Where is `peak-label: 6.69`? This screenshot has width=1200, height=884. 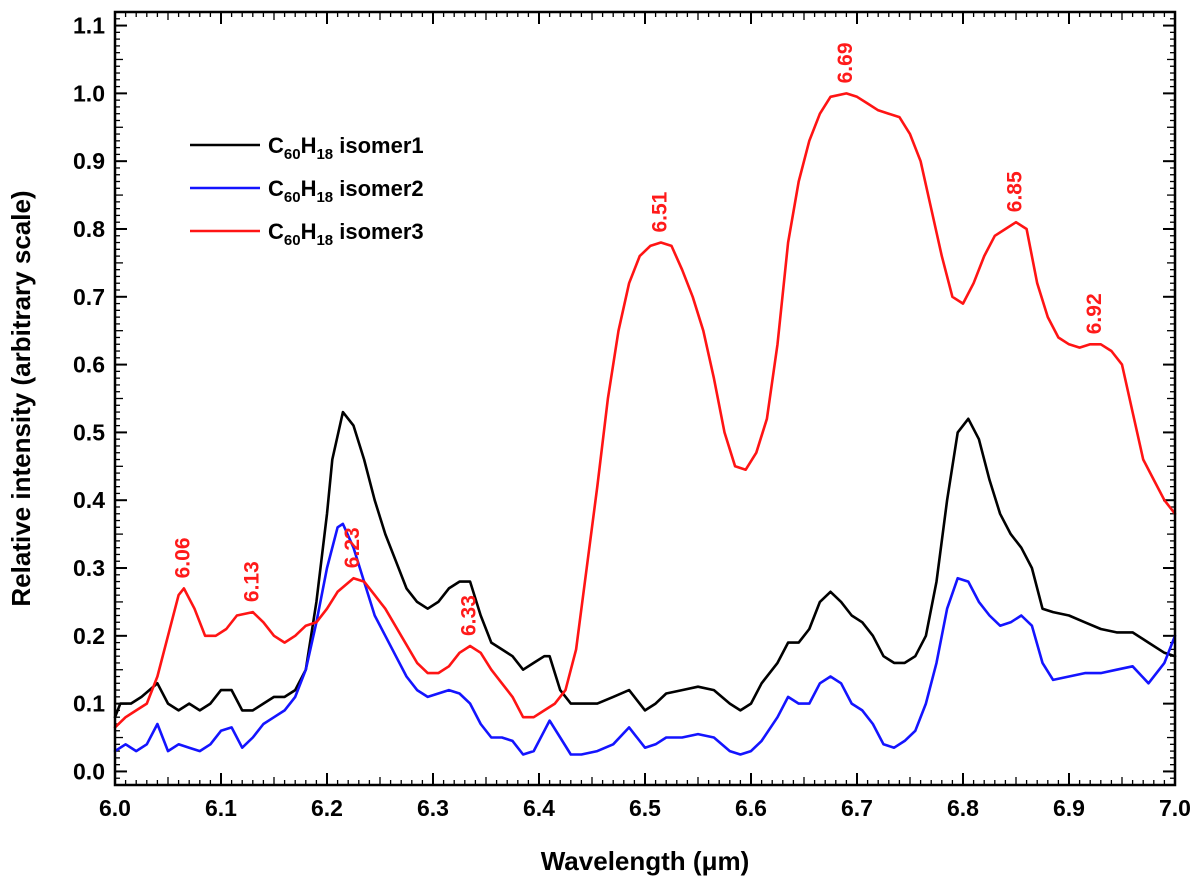
peak-label: 6.69 is located at coordinates (845, 62).